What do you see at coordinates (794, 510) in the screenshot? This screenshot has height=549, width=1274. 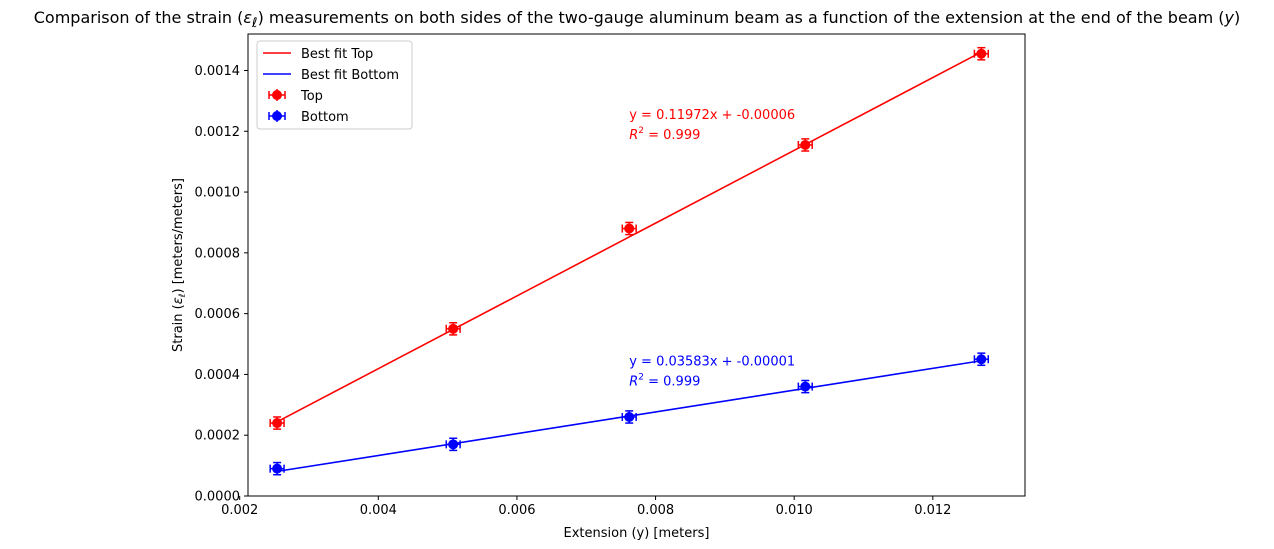 I see `x-tick-label: 0.010` at bounding box center [794, 510].